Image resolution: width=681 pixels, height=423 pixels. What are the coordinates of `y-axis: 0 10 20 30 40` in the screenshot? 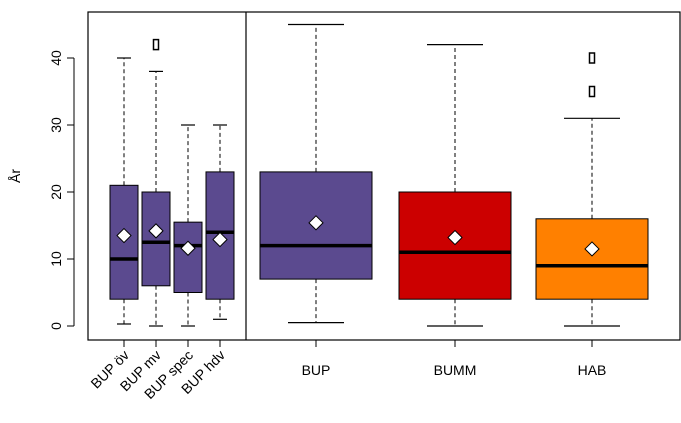 It's located at (61, 190).